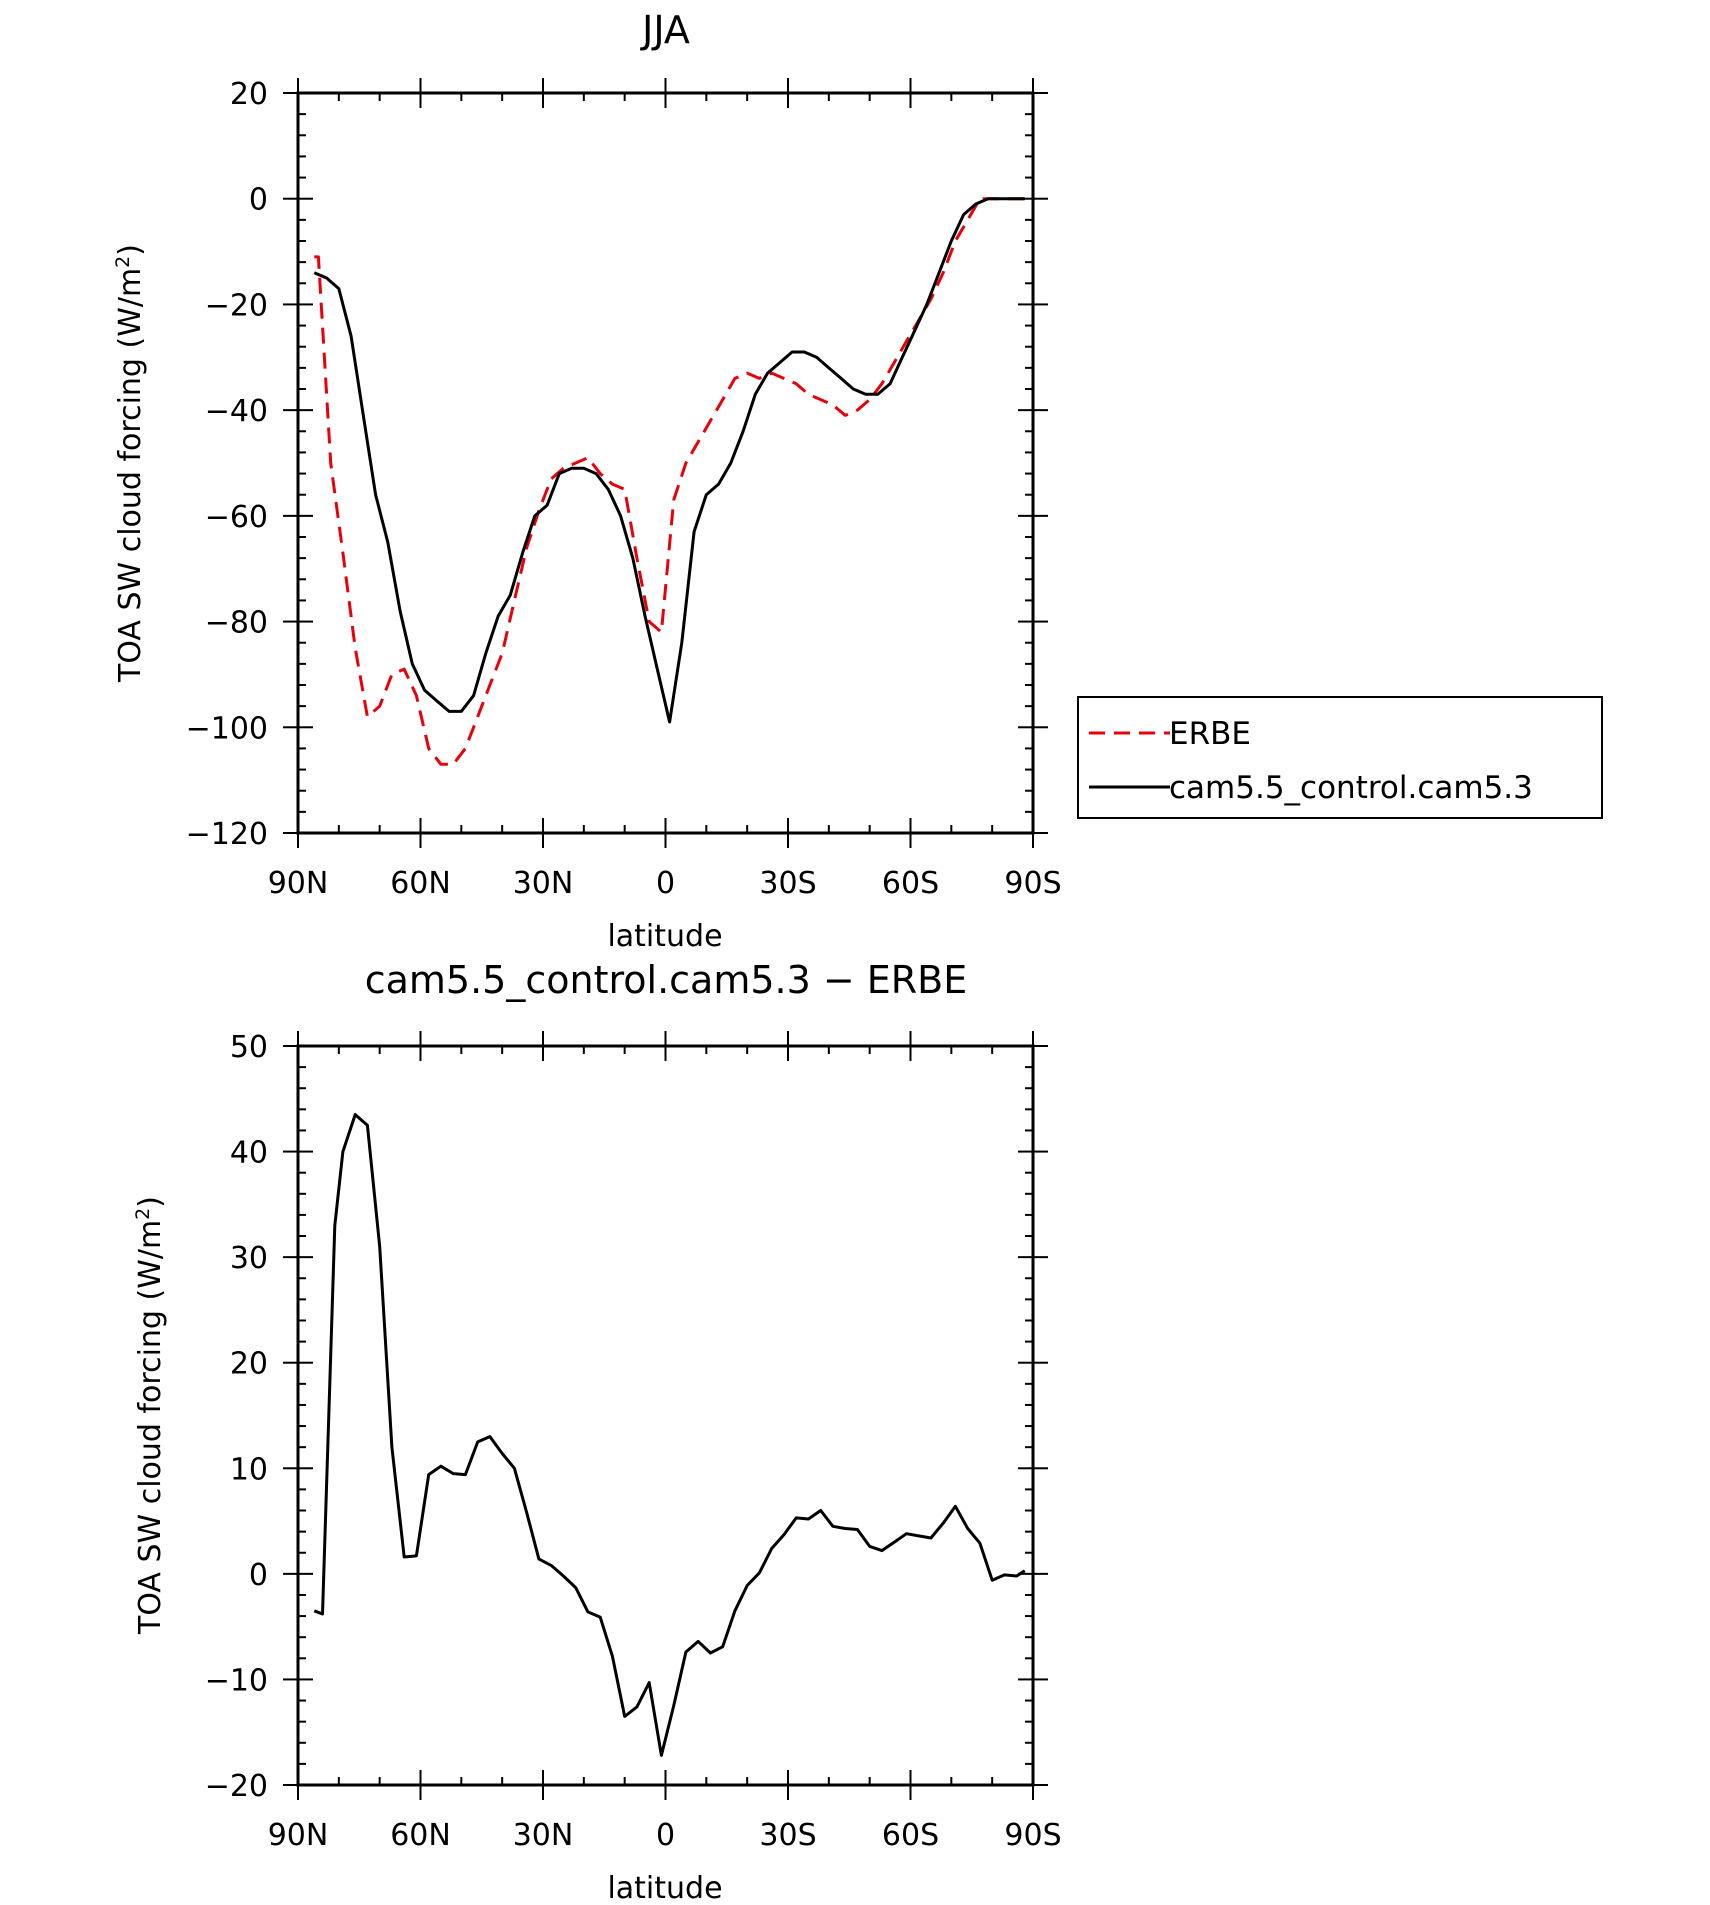  Describe the element at coordinates (227, 834) in the screenshot. I see `y-tick-label: −120` at that location.